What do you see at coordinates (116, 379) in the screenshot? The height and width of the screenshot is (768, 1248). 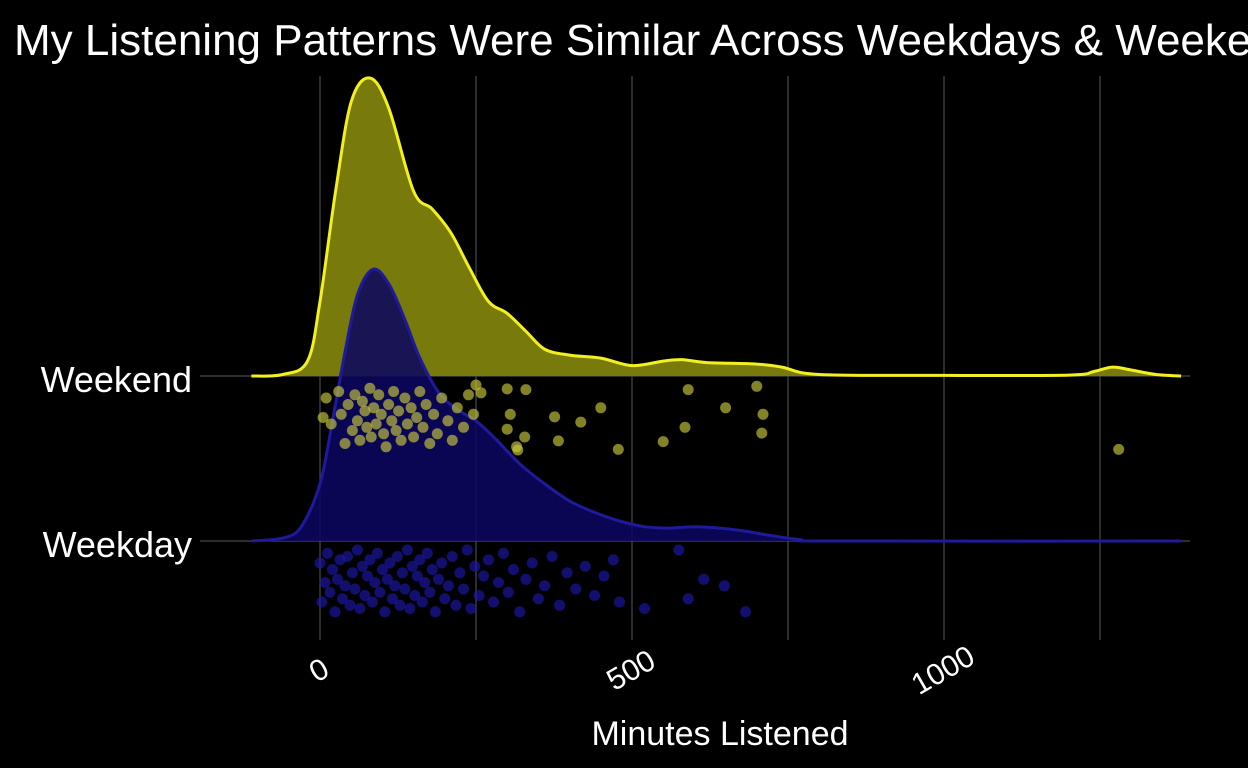 I see `y-label-weekend: Weekend` at bounding box center [116, 379].